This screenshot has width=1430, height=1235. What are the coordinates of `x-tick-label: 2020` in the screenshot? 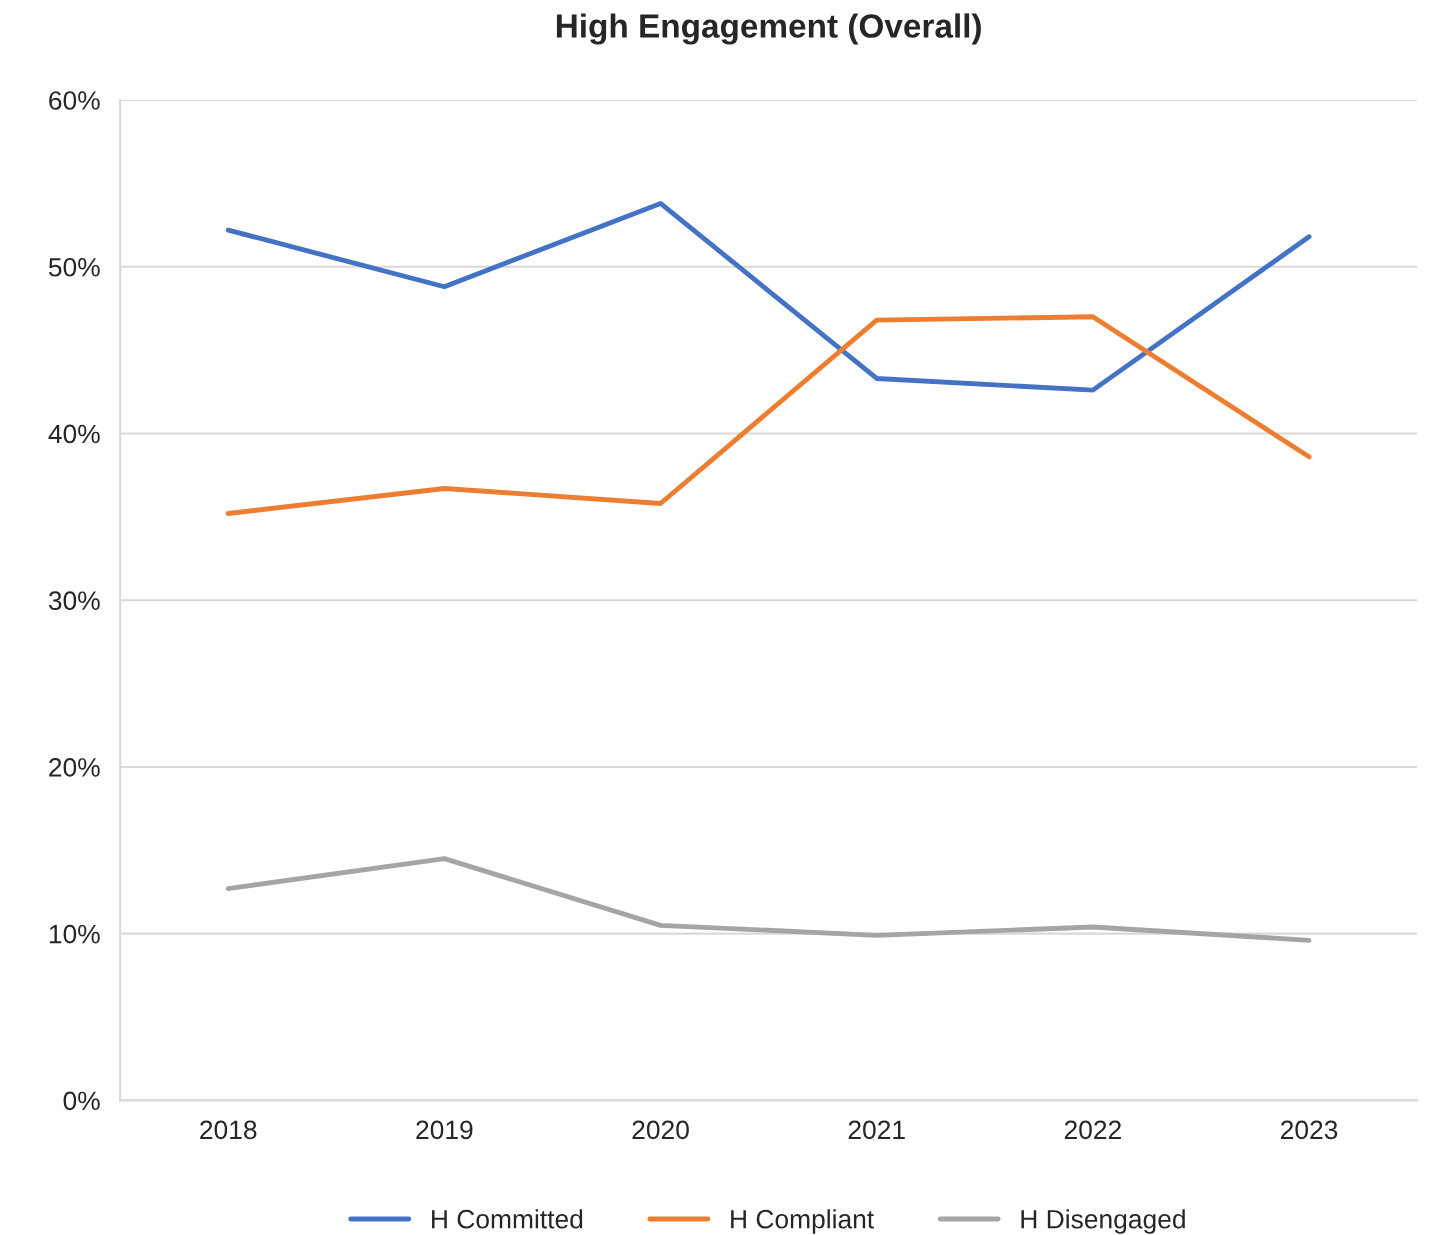 It's located at (660, 1130).